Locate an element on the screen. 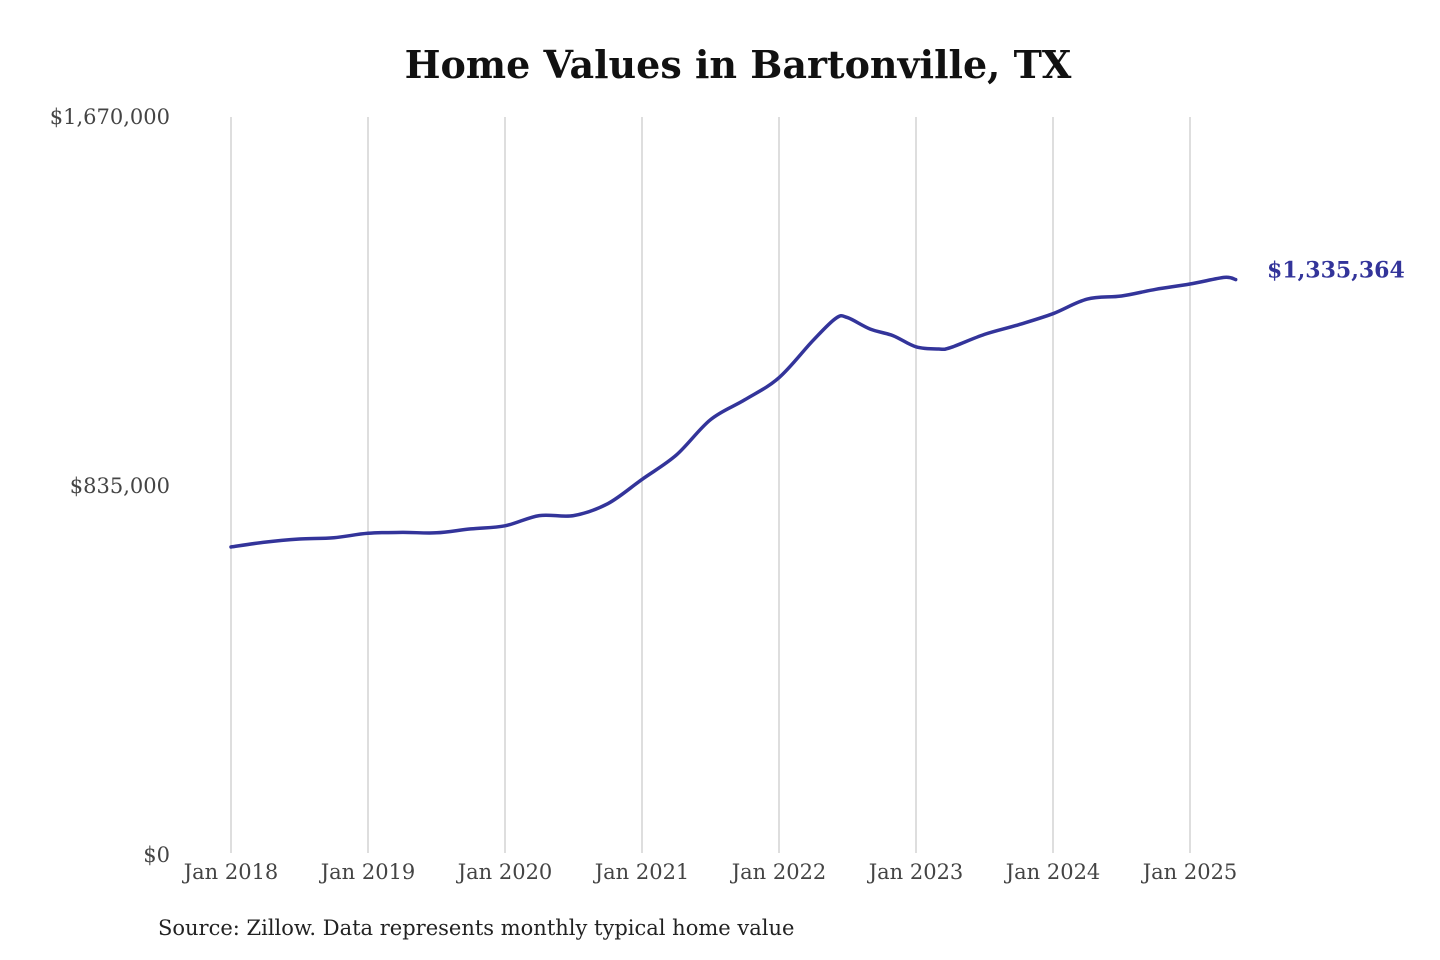 This screenshot has height=960, width=1440. annotations: $1,335,364 is located at coordinates (1336, 271).